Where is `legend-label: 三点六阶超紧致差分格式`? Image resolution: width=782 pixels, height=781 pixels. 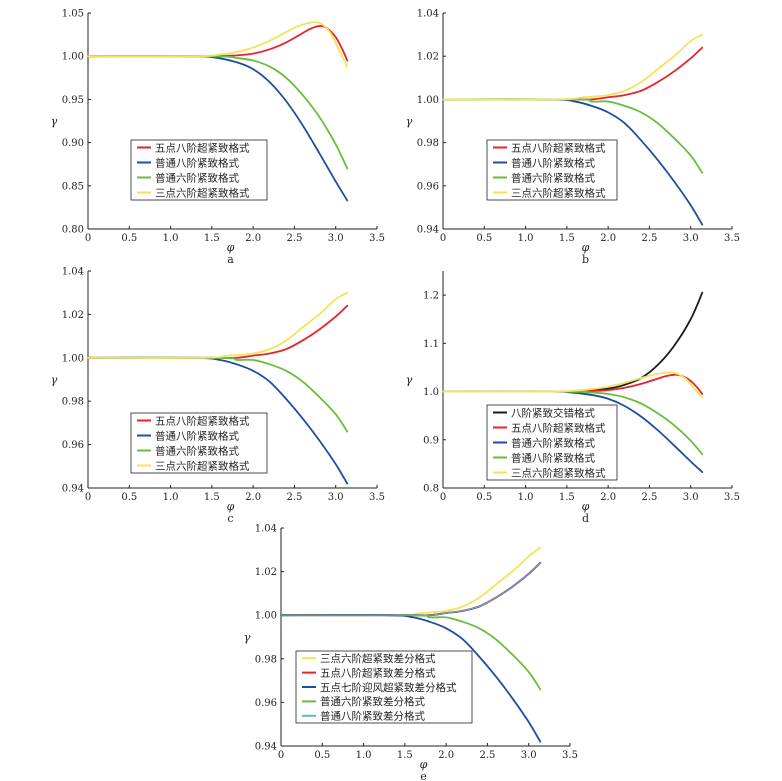
legend-label: 三点六阶超紧致差分格式 is located at coordinates (378, 658).